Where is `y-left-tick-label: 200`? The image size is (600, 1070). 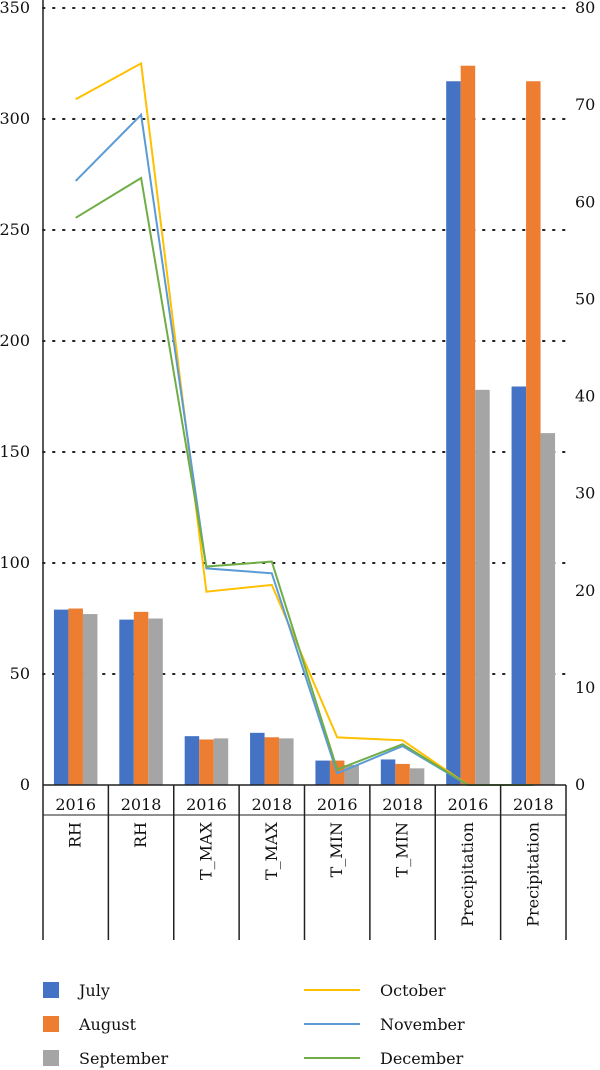
y-left-tick-label: 200 is located at coordinates (15, 340).